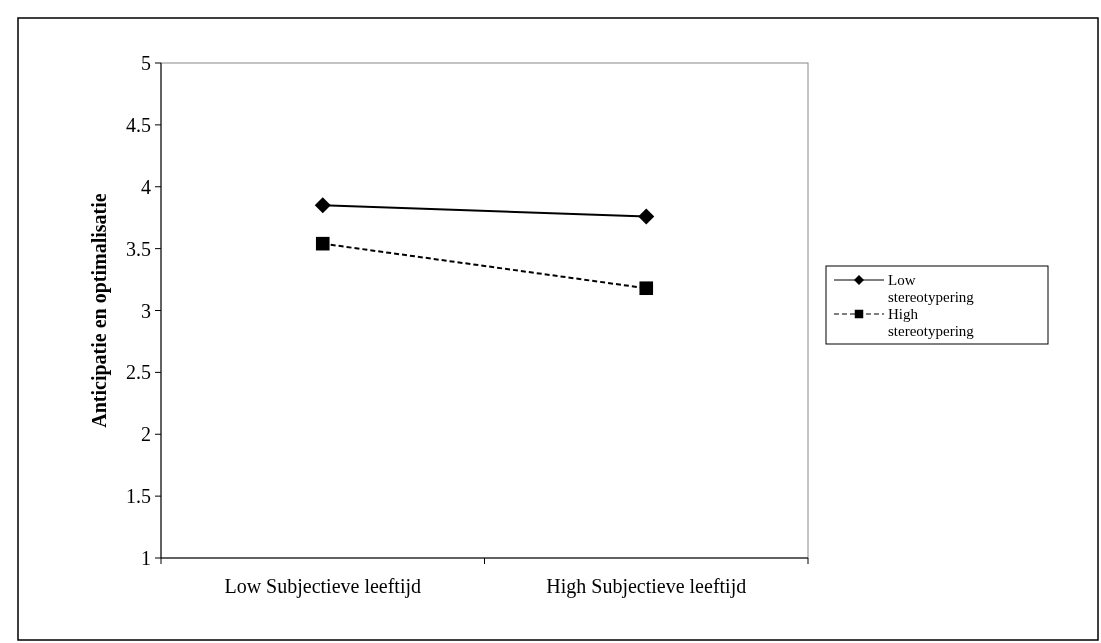 The image size is (1101, 643). I want to click on y-tick-label: 3, so click(146, 310).